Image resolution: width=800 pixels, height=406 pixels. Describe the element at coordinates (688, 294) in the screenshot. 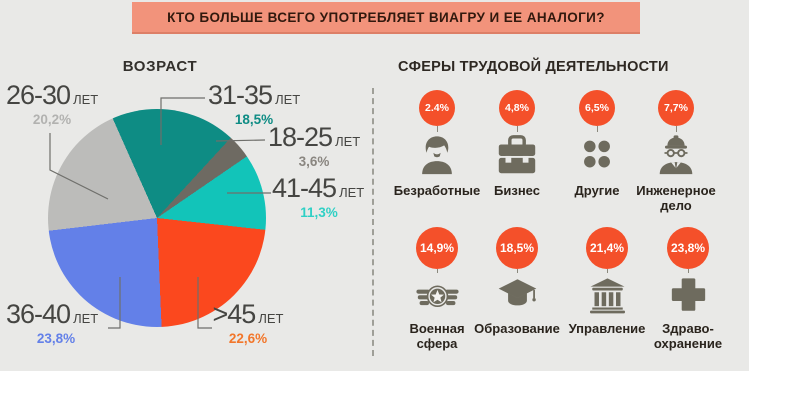

I see `health-icon` at that location.